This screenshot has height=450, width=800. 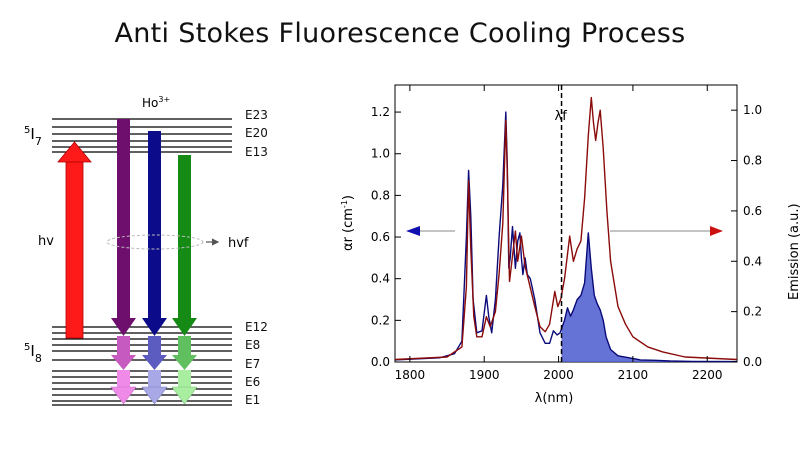 I want to click on y-axis-label-right: Emission (a.u.), so click(x=793, y=251).